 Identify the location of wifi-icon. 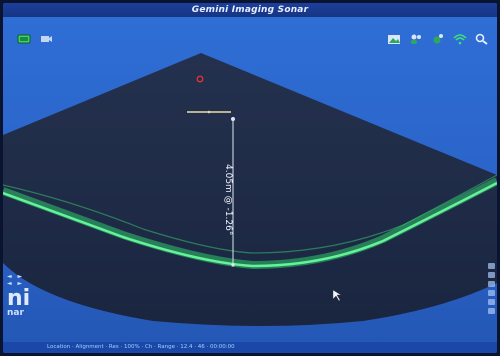
(460, 39).